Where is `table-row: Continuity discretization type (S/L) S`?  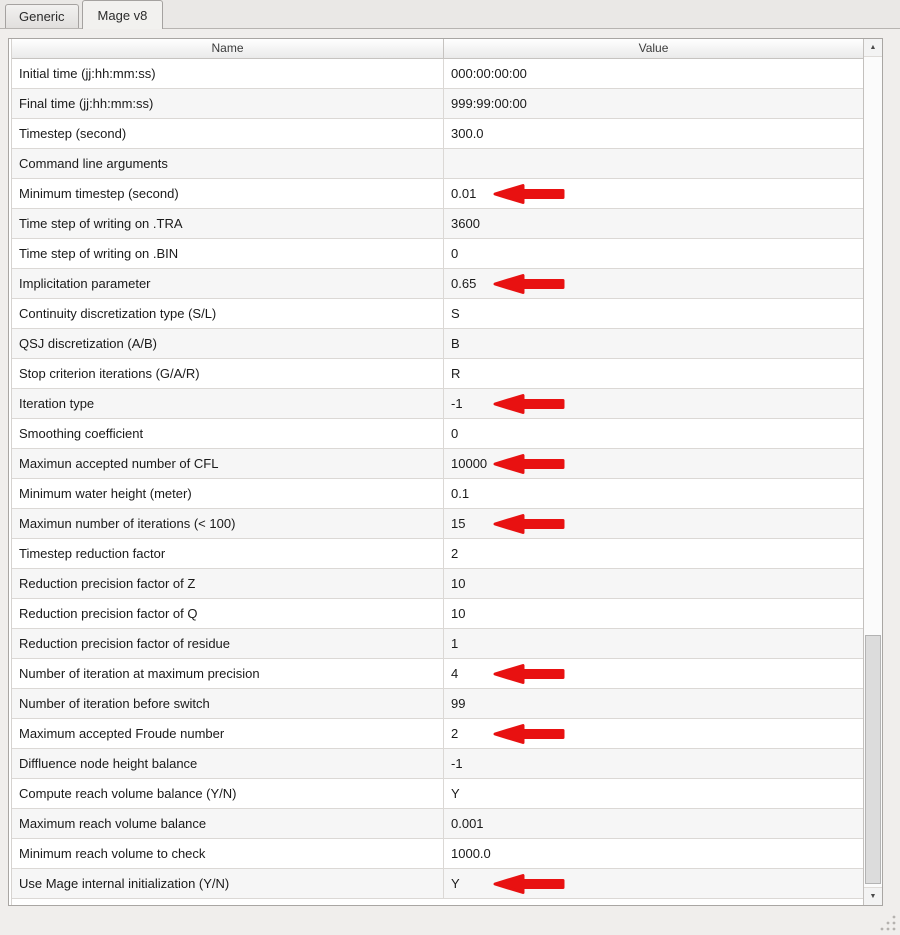 table-row: Continuity discretization type (S/L) S is located at coordinates (437, 314).